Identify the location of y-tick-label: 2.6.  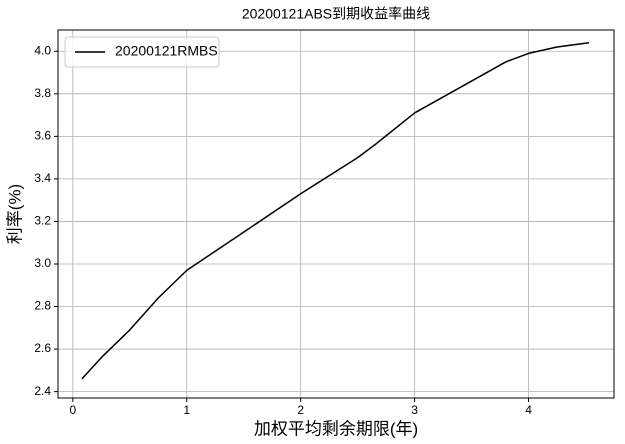
(42, 348).